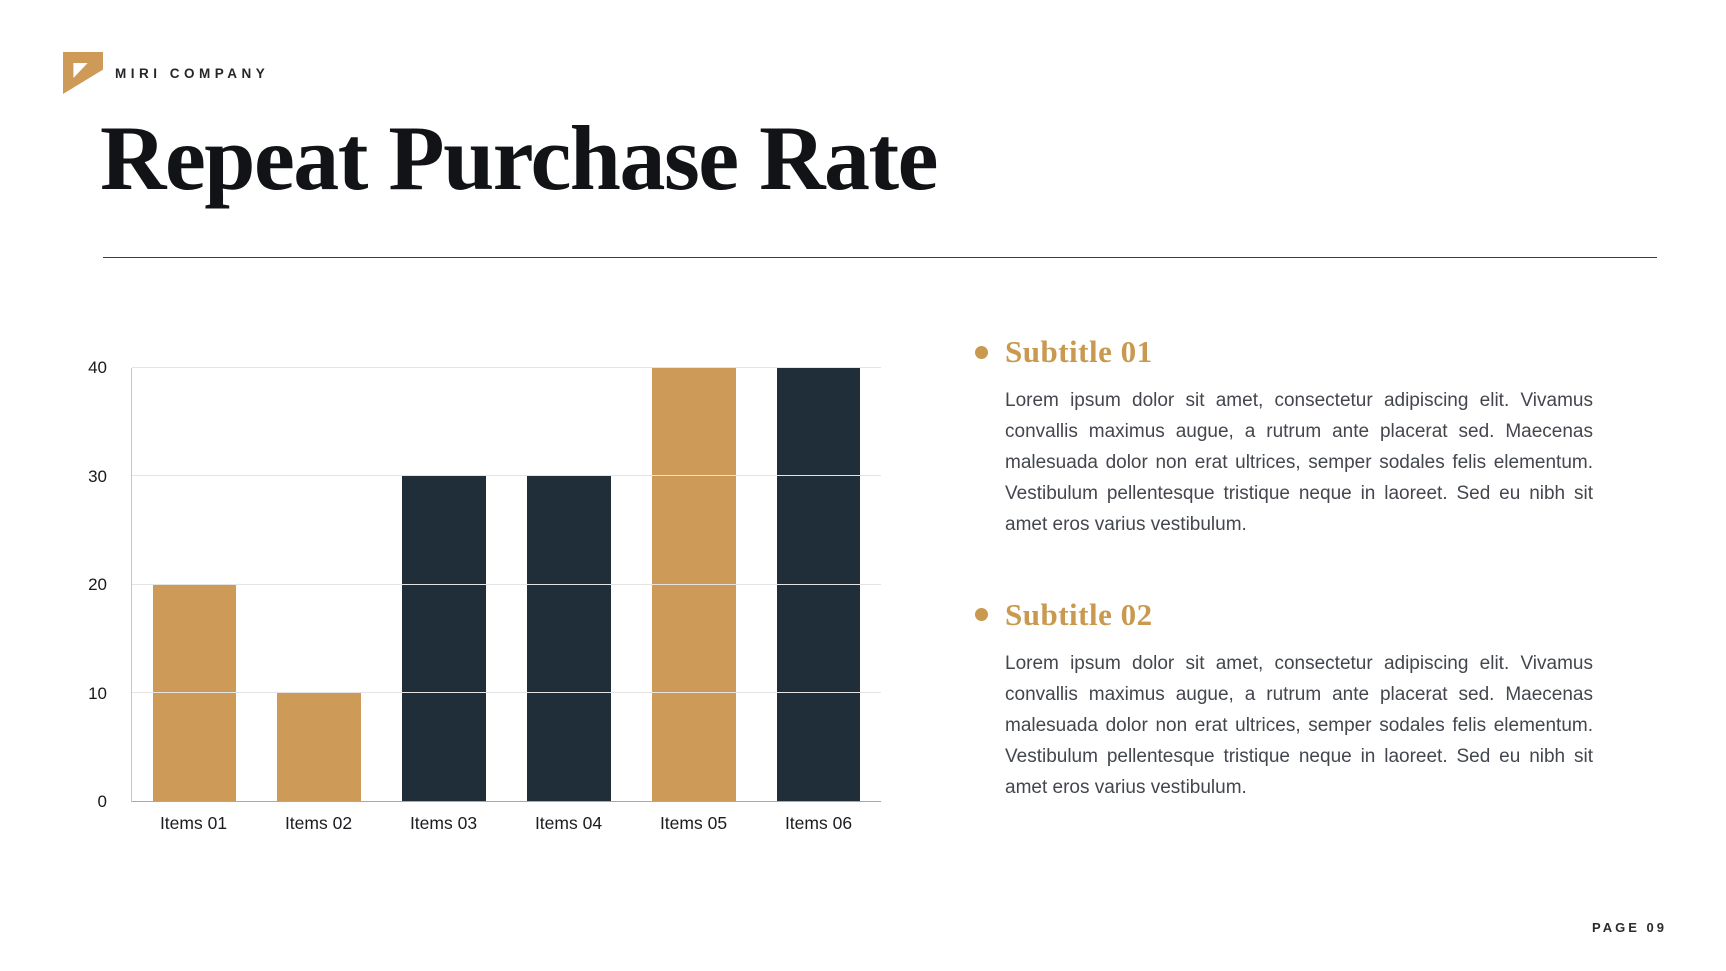 The height and width of the screenshot is (971, 1726). Describe the element at coordinates (97, 584) in the screenshot. I see `y-tick-label: 20` at that location.